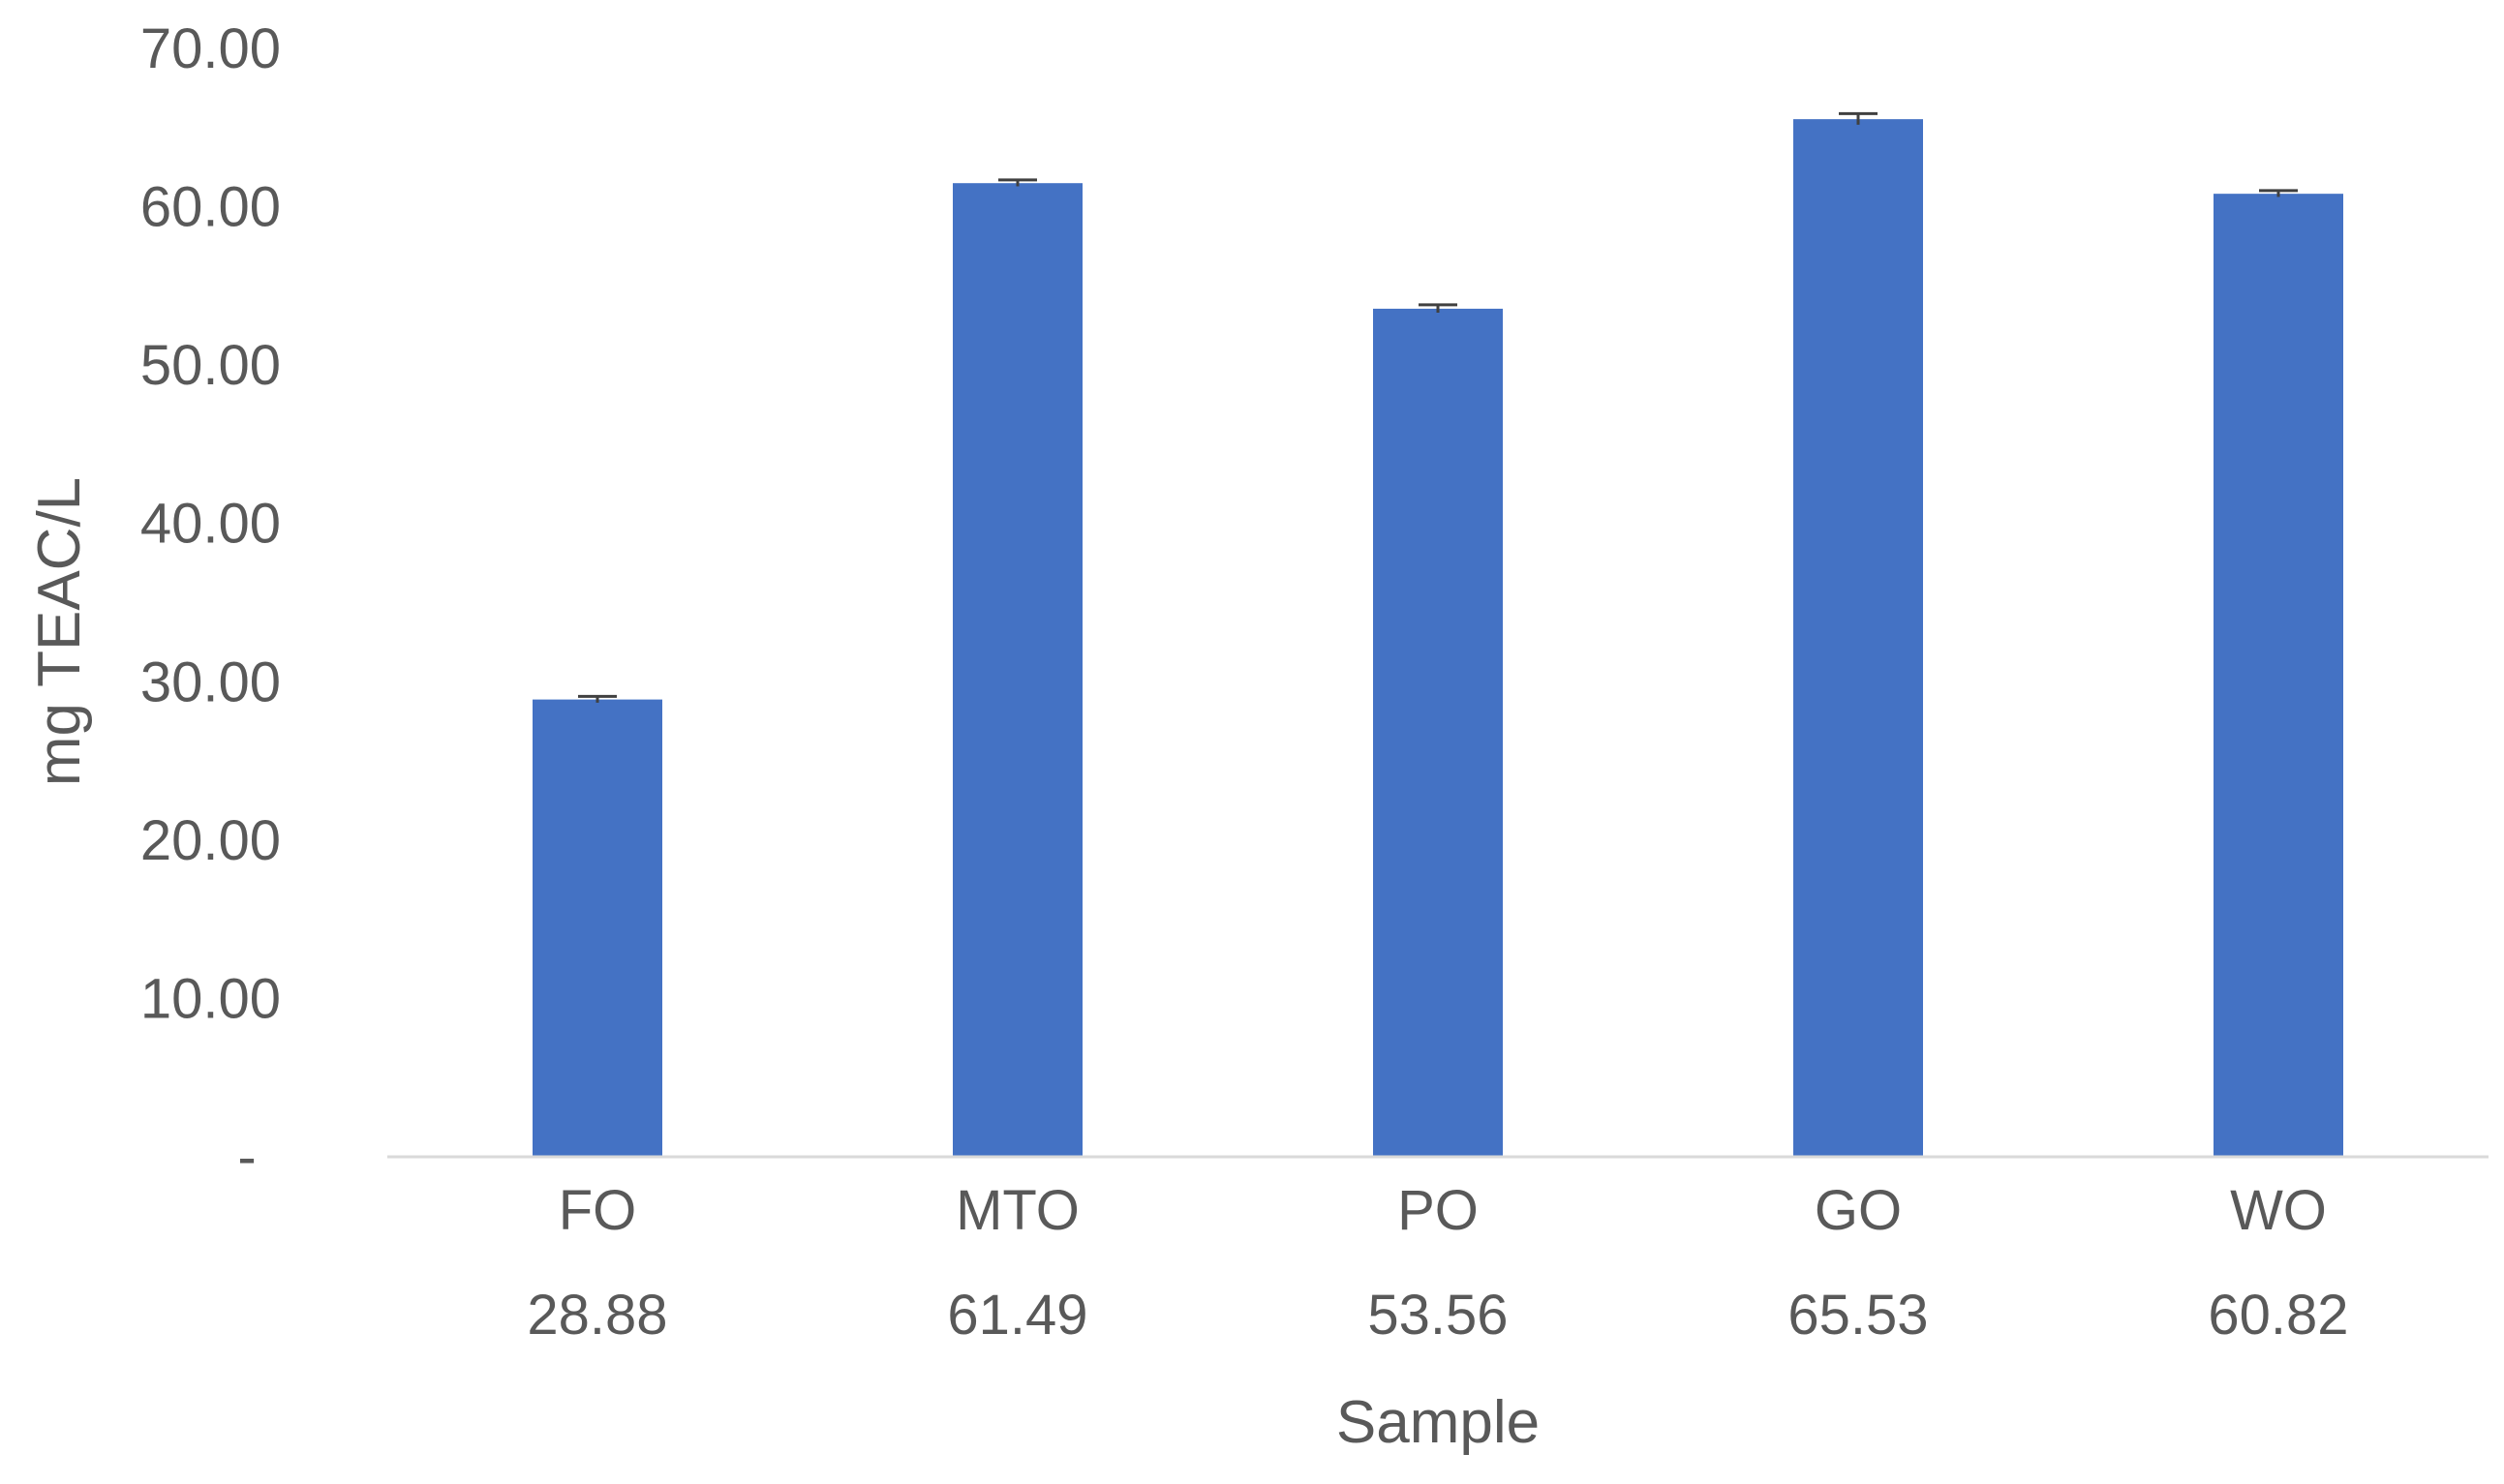 This screenshot has width=2504, height=1484. Describe the element at coordinates (60, 631) in the screenshot. I see `y-axis-title: mg TEAC/L` at that location.